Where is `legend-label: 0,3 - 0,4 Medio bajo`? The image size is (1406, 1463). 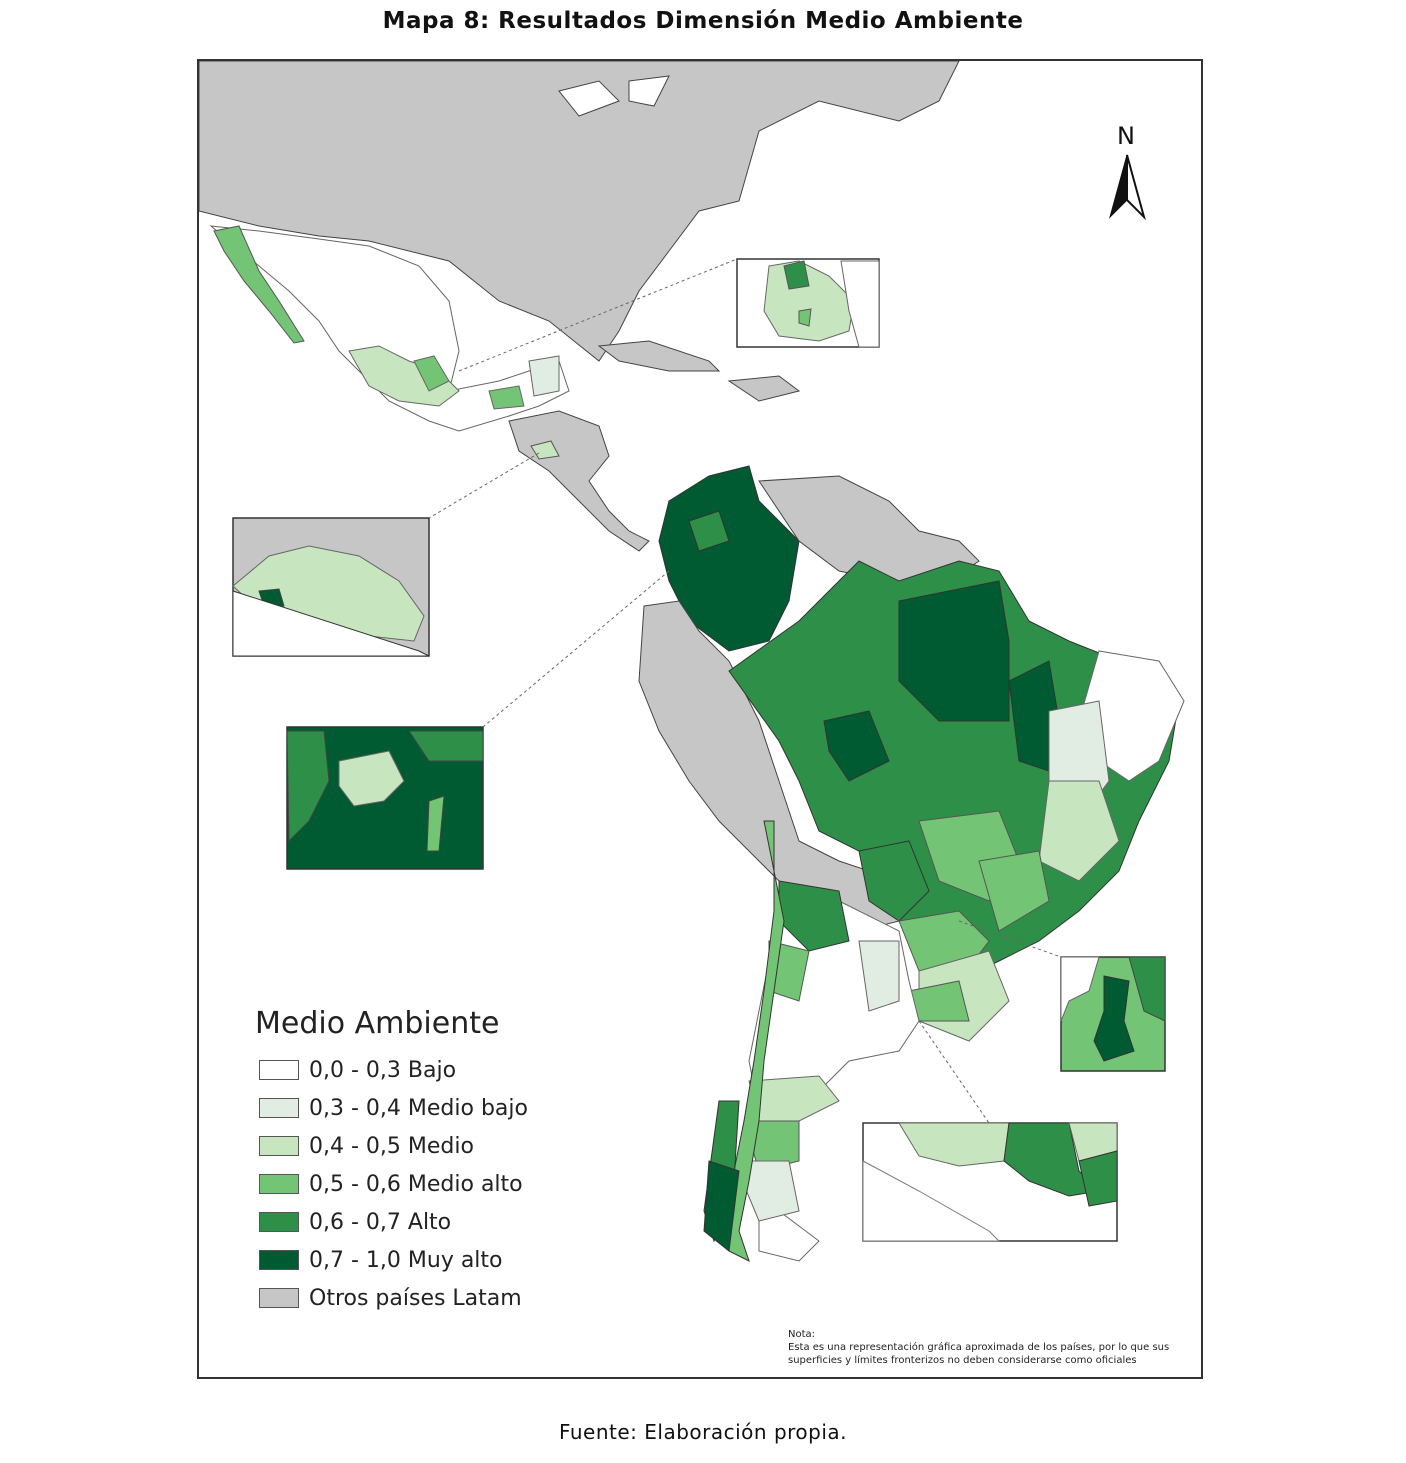
legend-label: 0,3 - 0,4 Medio bajo is located at coordinates (418, 1108).